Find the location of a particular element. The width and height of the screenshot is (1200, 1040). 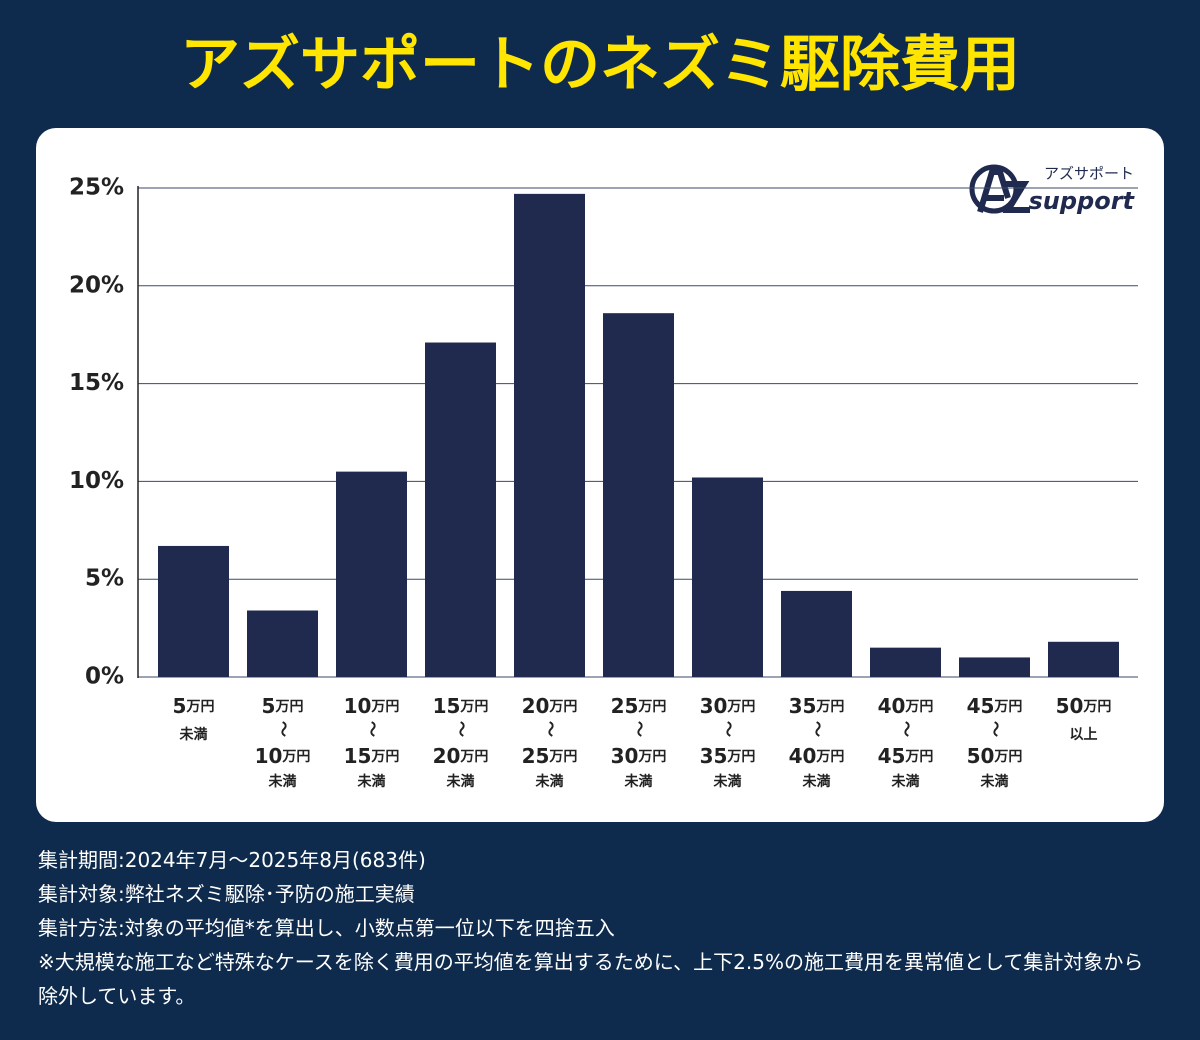

chart-title: アズサポートのネズミ駆除費用 is located at coordinates (600, 65).